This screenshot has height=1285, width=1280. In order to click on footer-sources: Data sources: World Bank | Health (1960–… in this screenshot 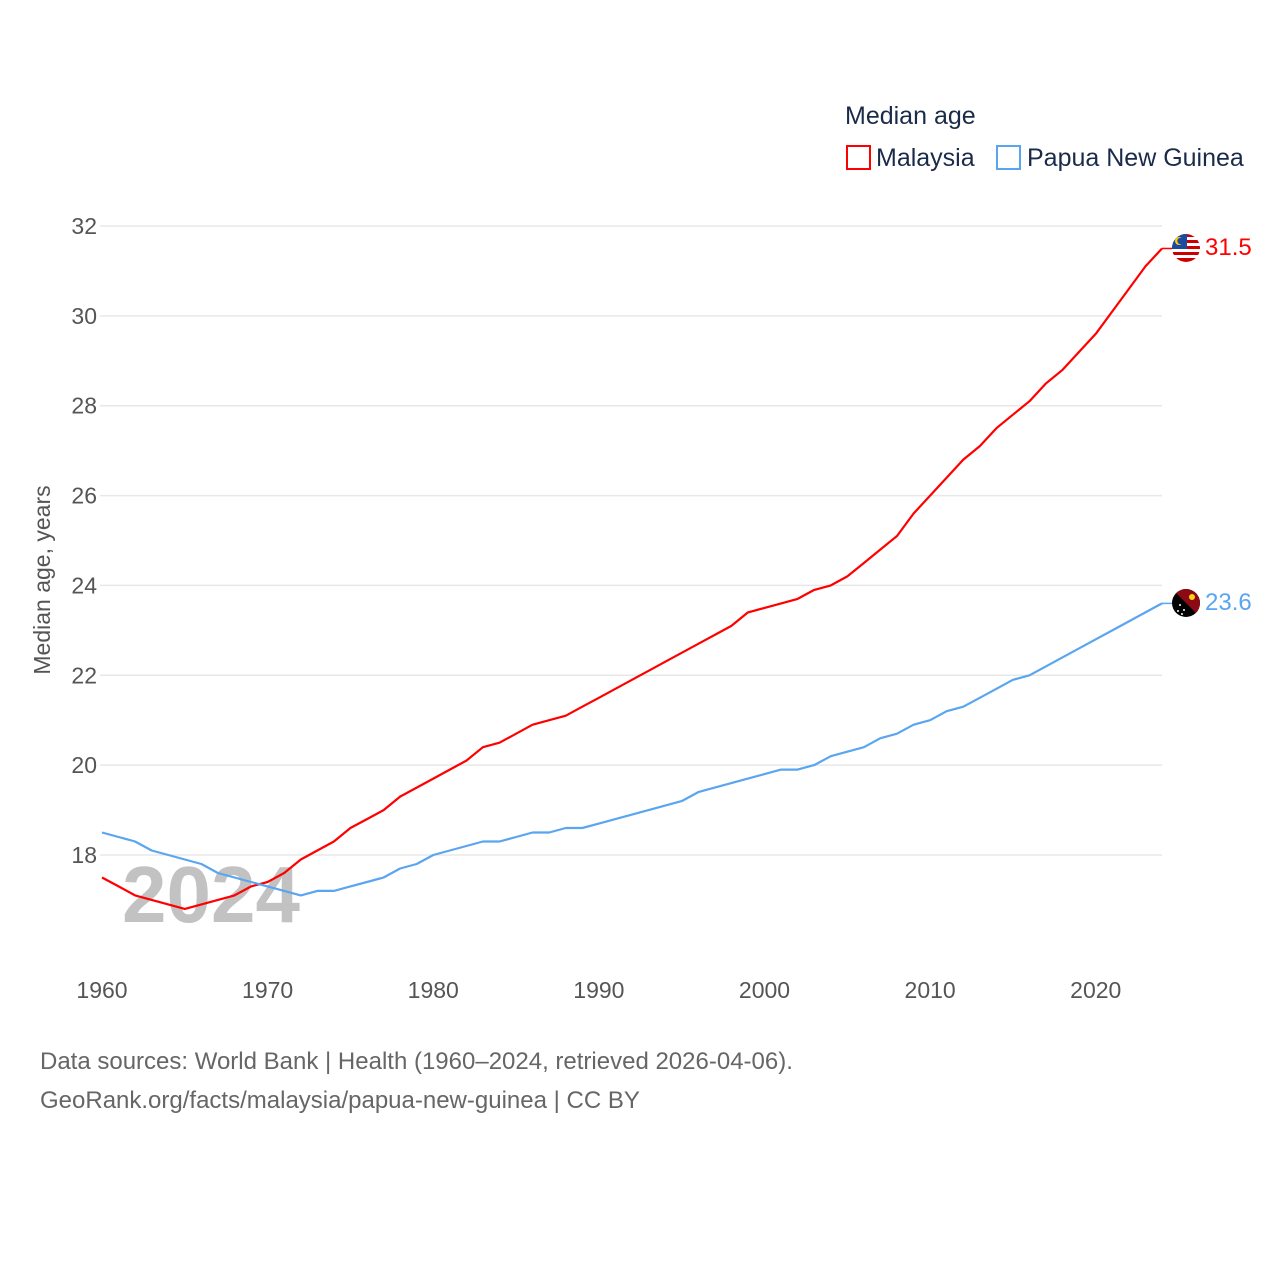, I will do `click(416, 1061)`.